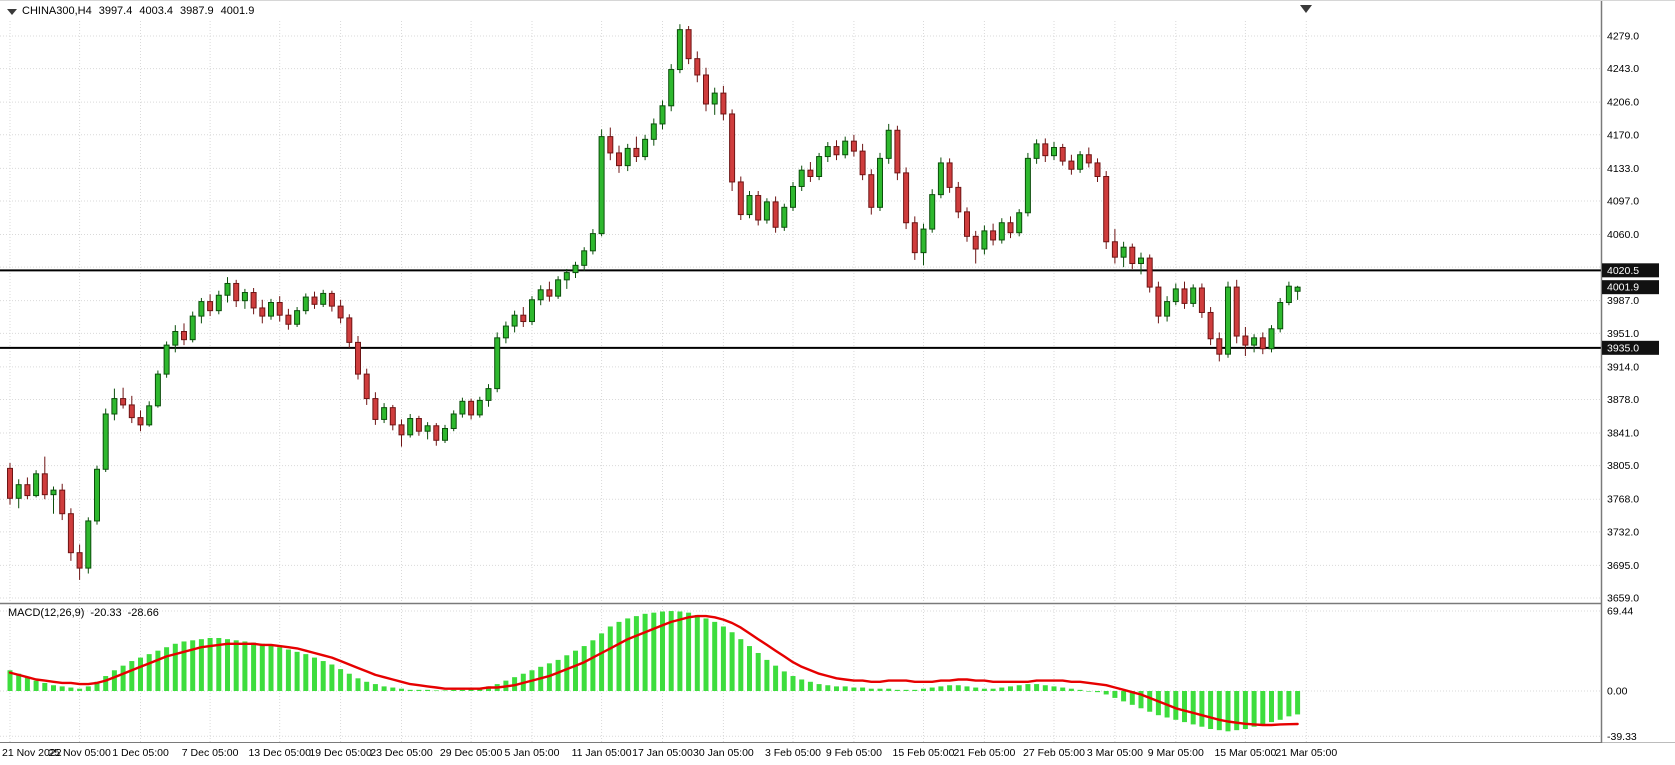 The height and width of the screenshot is (765, 1675). I want to click on svg-text: 4243.0, so click(1623, 69).